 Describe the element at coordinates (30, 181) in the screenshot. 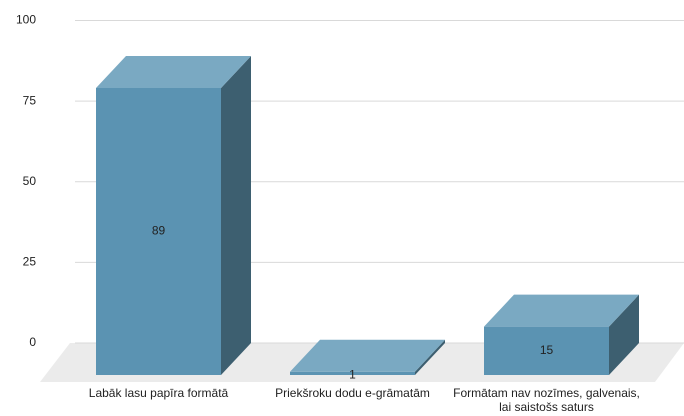

I see `y-tick-label: 50` at that location.